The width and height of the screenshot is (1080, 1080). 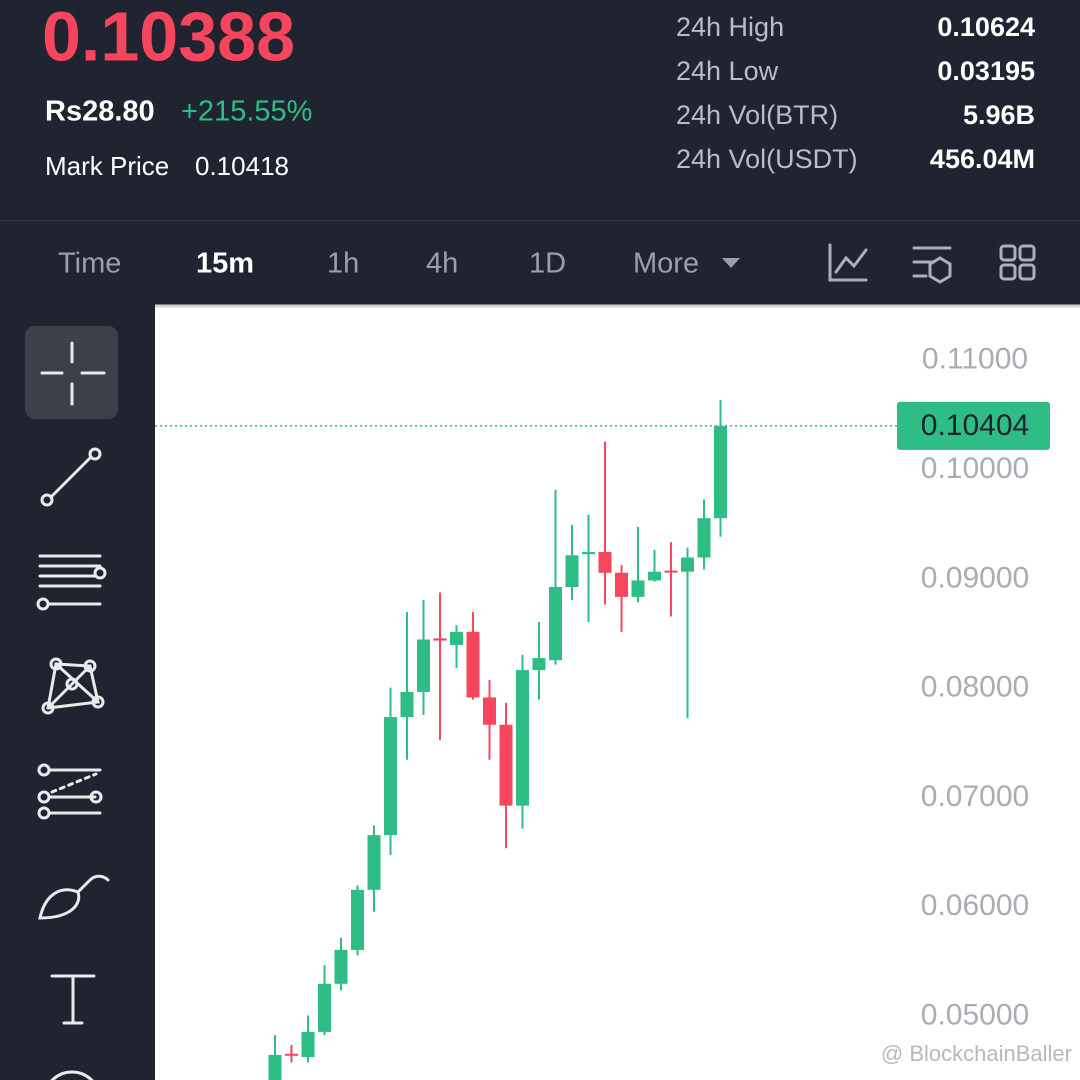 What do you see at coordinates (975, 905) in the screenshot?
I see `y-tick-label: 0.06000` at bounding box center [975, 905].